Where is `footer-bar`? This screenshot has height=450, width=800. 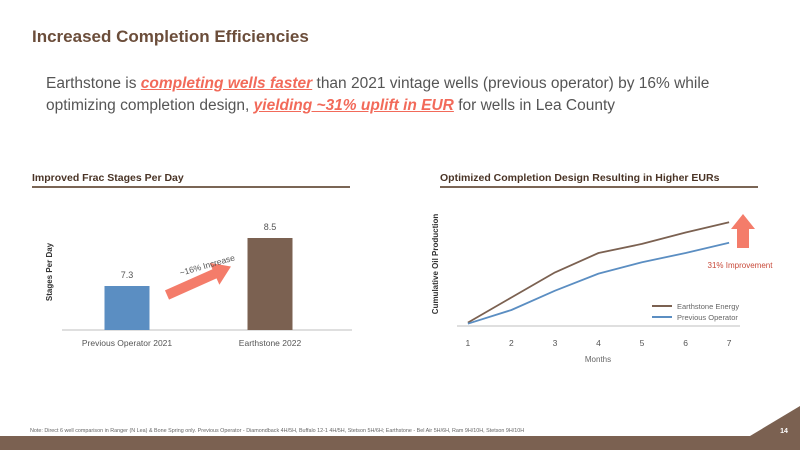
footer-bar is located at coordinates (400, 443).